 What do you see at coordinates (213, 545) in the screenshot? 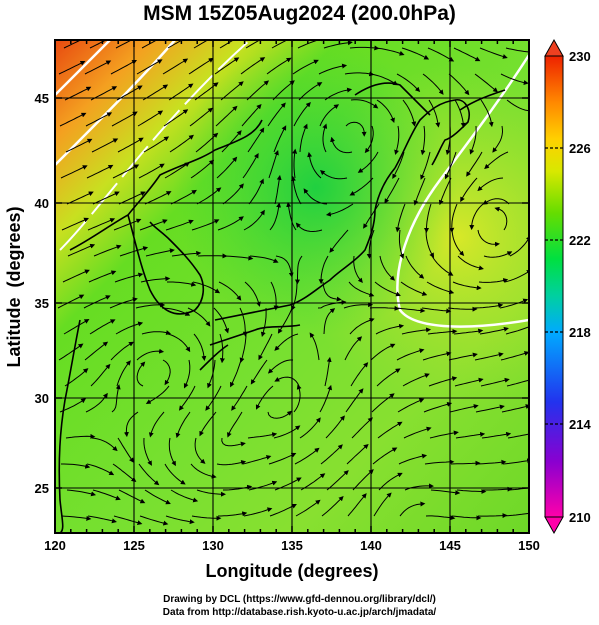
I see `lon-tick-label: 130` at bounding box center [213, 545].